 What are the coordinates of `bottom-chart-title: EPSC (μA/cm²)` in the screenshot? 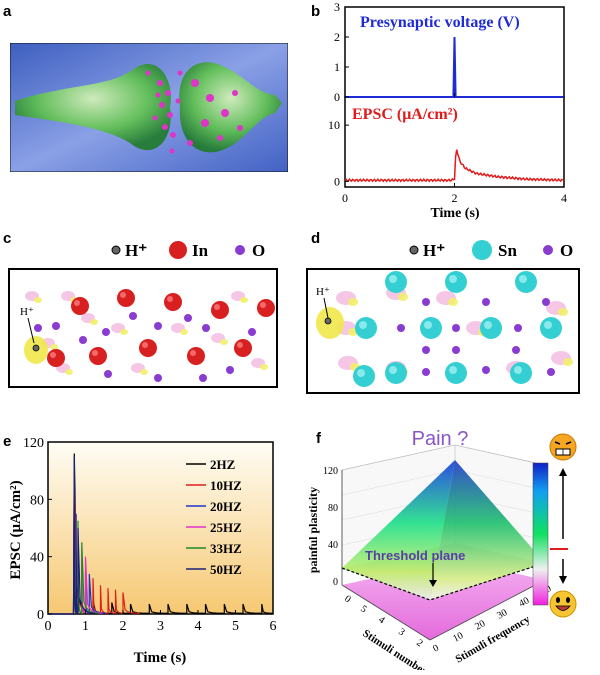 It's located at (405, 114).